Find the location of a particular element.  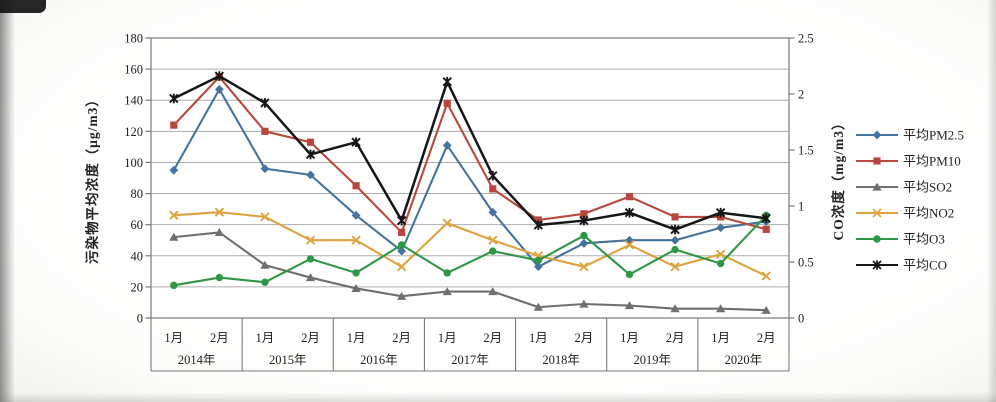

legend-label-so2: 平均SO2 is located at coordinates (927, 187).